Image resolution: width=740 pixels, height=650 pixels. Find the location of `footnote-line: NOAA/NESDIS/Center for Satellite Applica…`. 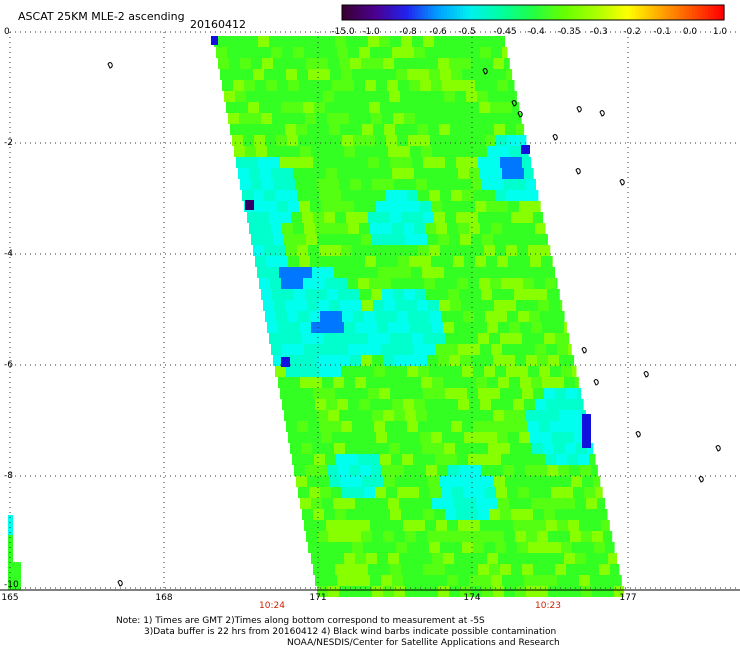

footnote-line: NOAA/NESDIS/Center for Satellite Applica… is located at coordinates (423, 643).